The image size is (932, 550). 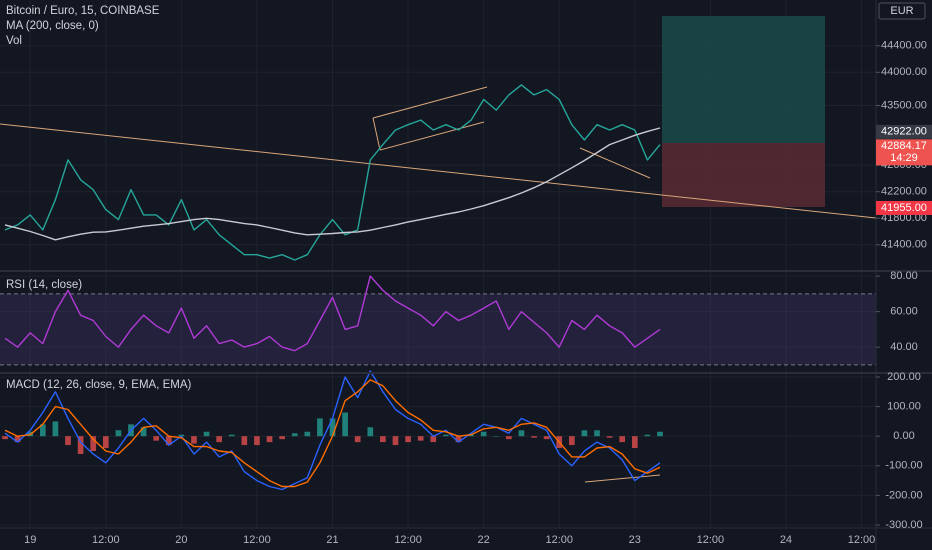 What do you see at coordinates (14, 41) in the screenshot?
I see `volume-legend: Vol` at bounding box center [14, 41].